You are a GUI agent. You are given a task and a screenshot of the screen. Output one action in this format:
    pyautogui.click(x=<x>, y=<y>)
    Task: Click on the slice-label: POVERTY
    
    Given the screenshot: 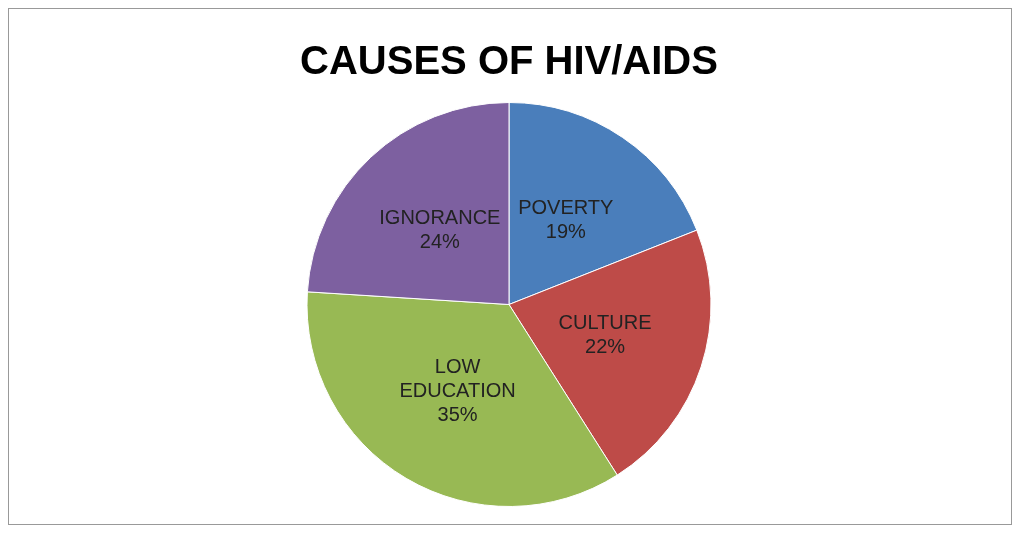 What is the action you would take?
    pyautogui.click(x=566, y=207)
    